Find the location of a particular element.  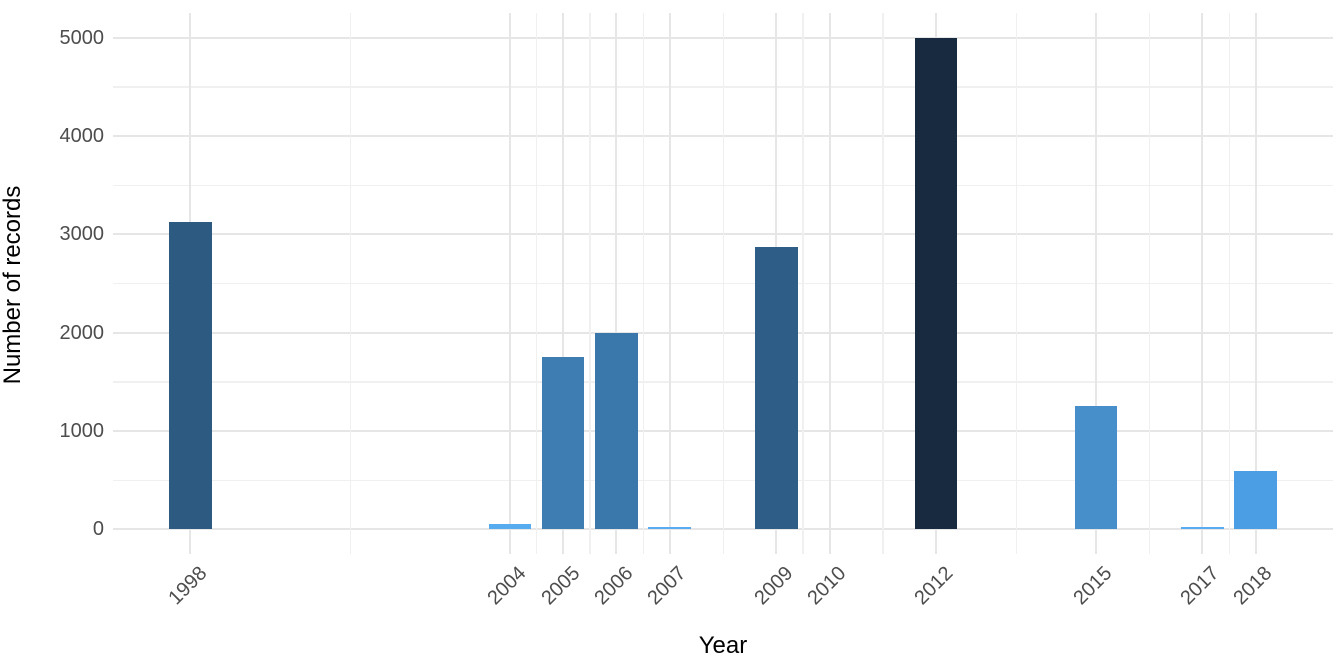

bar-2006 is located at coordinates (616, 431).